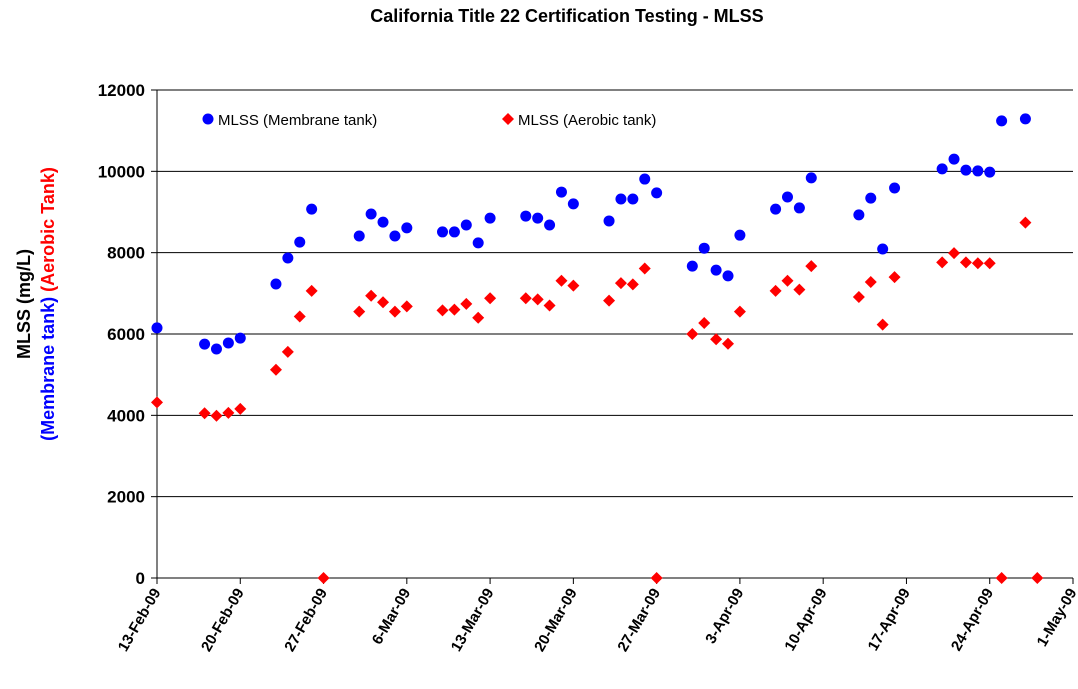  I want to click on x-tick-label: 13-Feb-09, so click(140, 620).